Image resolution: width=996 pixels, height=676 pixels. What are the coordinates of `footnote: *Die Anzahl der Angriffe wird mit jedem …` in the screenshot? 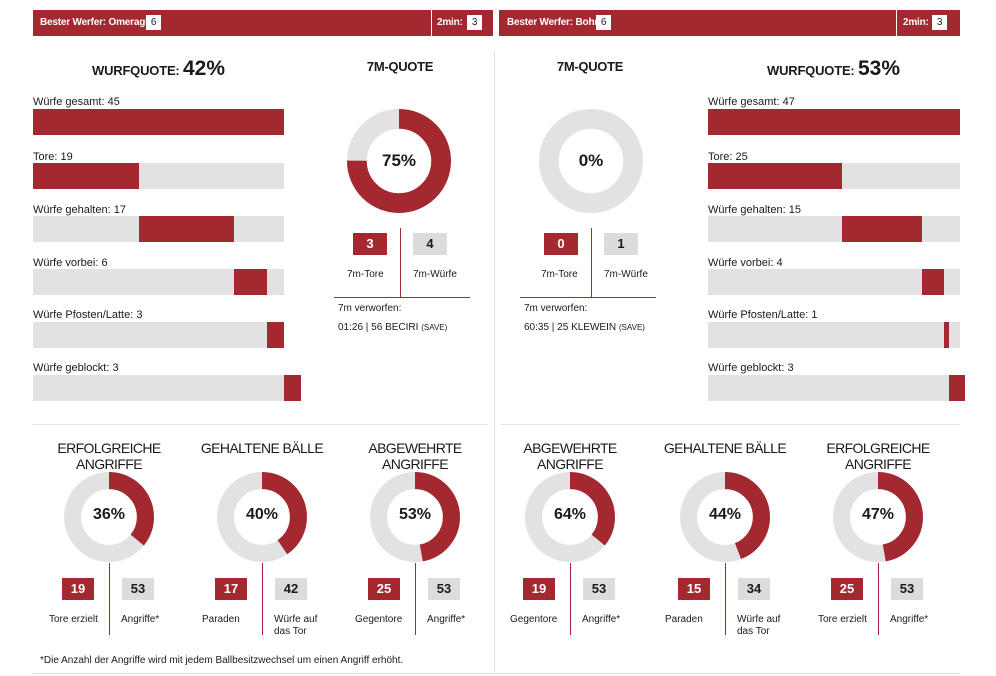 It's located at (222, 660).